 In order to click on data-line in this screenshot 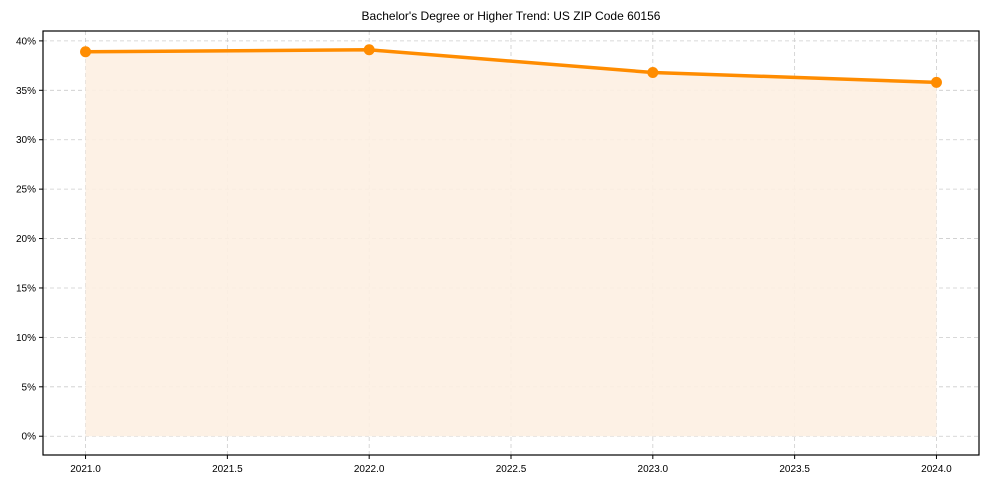, I will do `click(511, 66)`.